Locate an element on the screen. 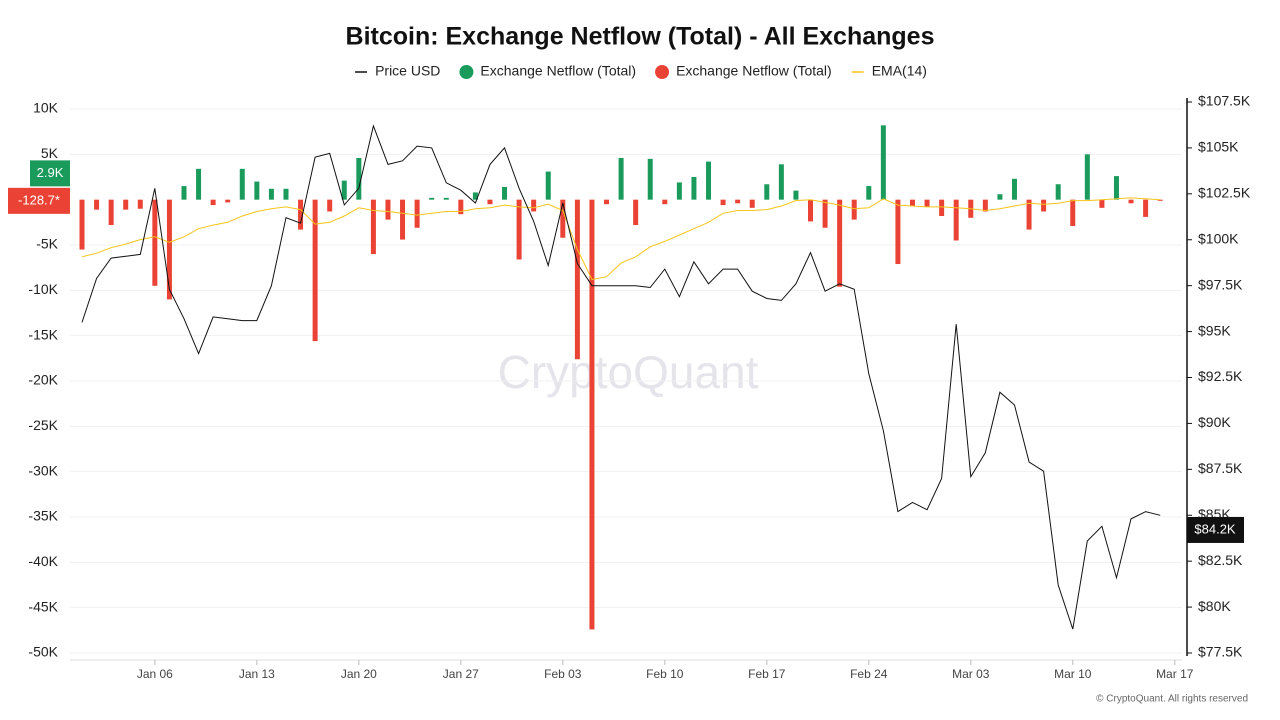  value-badge-label: 2.9K is located at coordinates (50, 172).